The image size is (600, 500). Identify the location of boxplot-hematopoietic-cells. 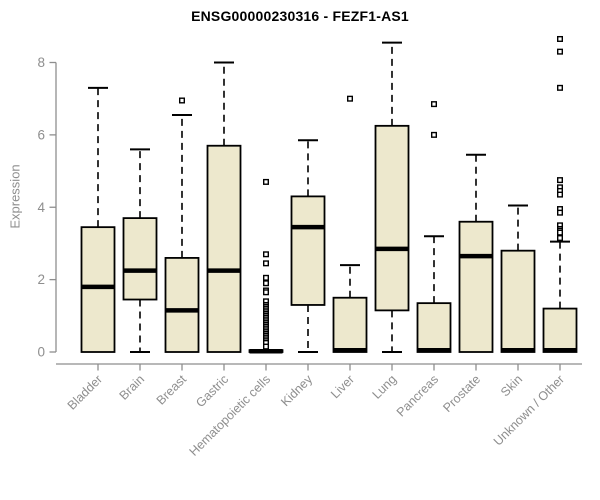
(266, 266).